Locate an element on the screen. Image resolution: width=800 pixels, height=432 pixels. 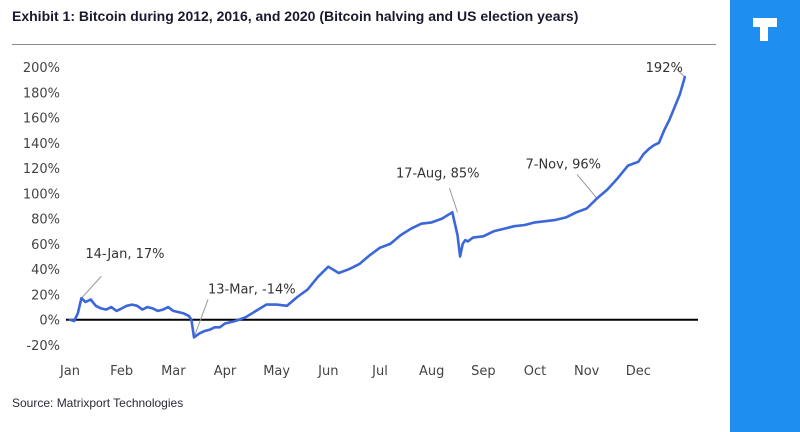
x-tick-label: Aug is located at coordinates (431, 371).